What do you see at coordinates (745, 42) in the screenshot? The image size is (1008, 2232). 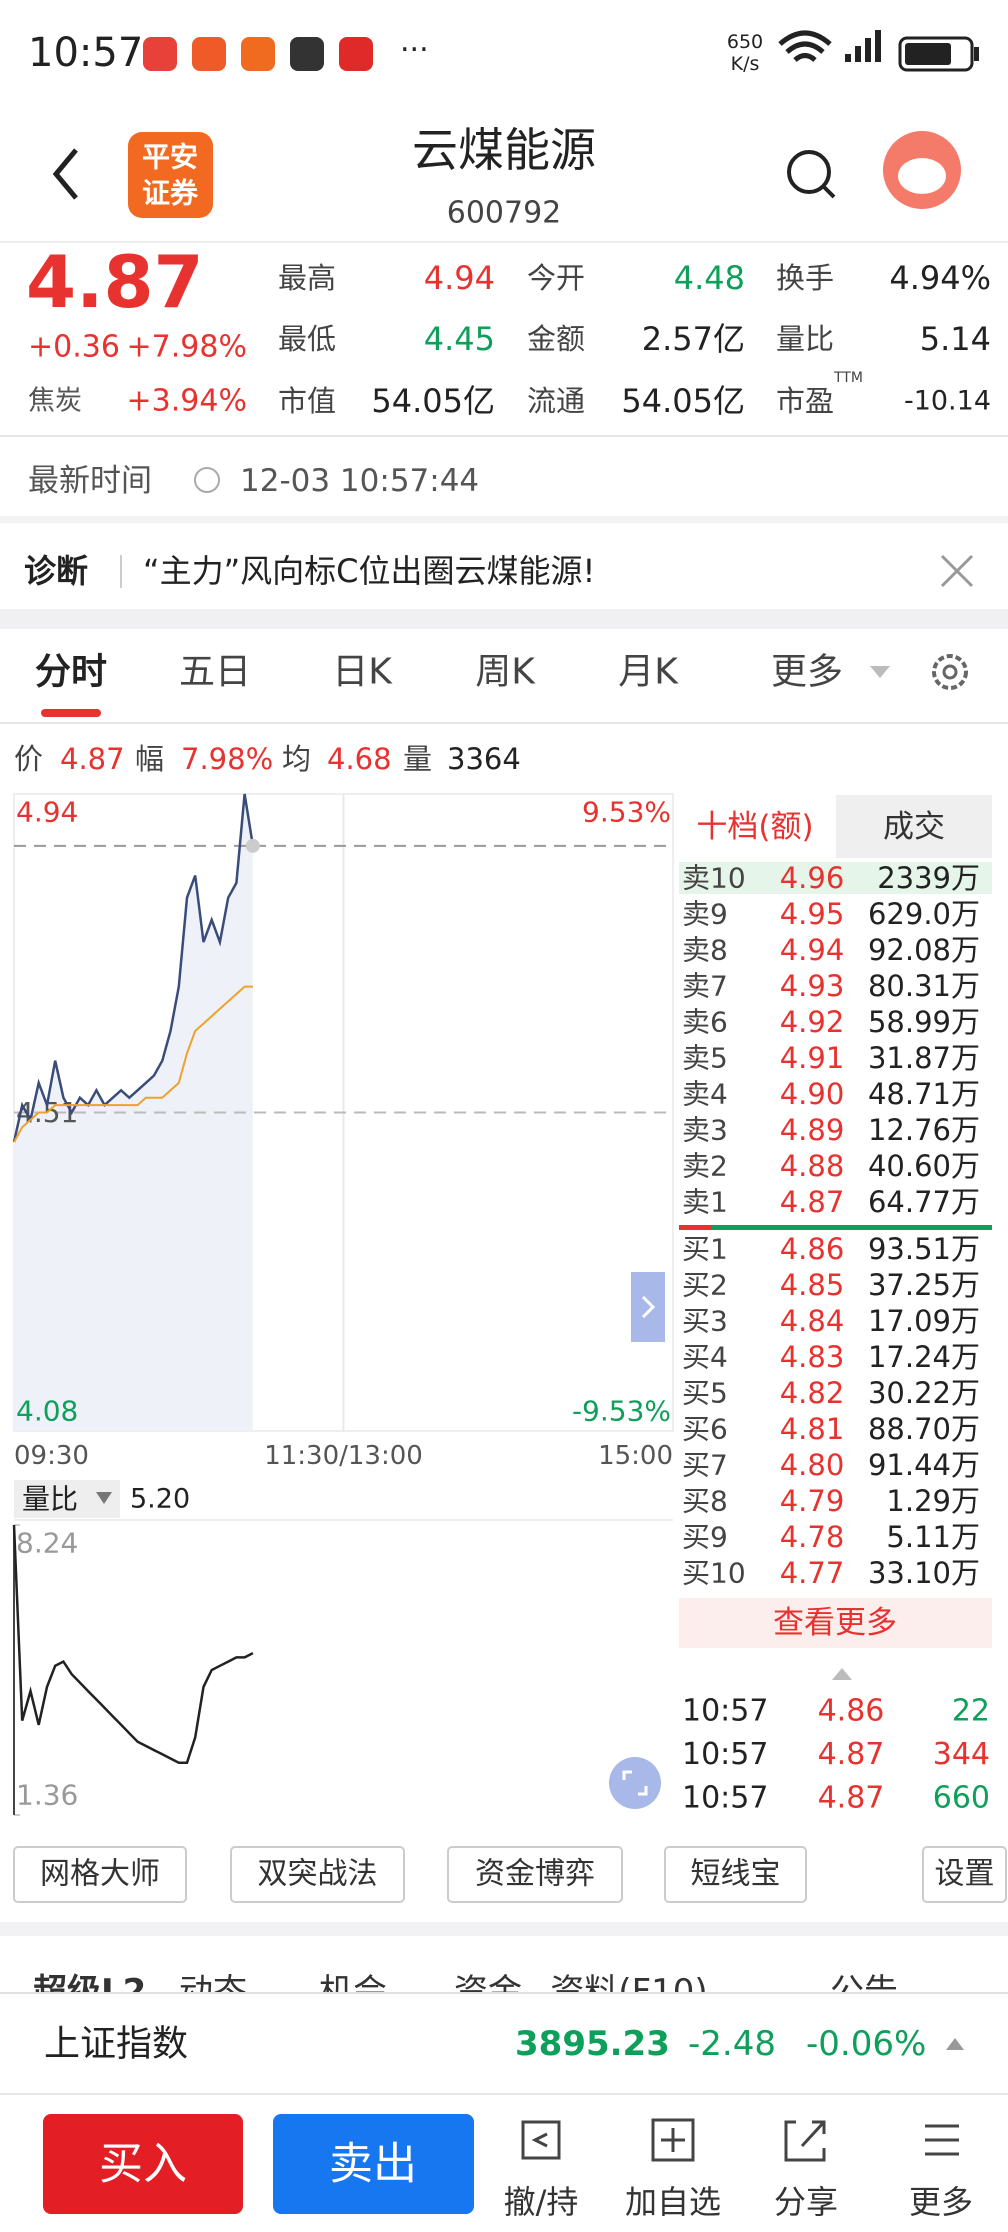 I see `net-speed: 650` at bounding box center [745, 42].